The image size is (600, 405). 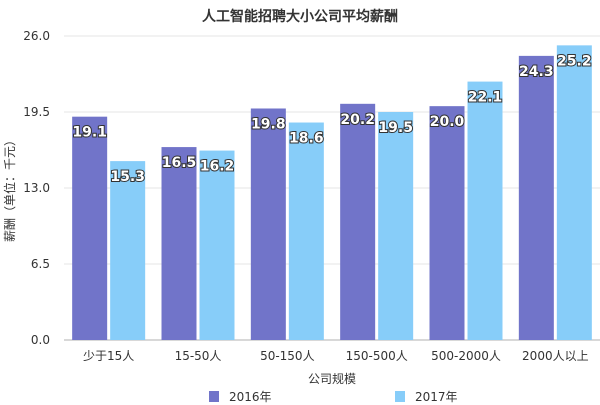 What do you see at coordinates (287, 356) in the screenshot?
I see `x-tick-label: 50-150人` at bounding box center [287, 356].